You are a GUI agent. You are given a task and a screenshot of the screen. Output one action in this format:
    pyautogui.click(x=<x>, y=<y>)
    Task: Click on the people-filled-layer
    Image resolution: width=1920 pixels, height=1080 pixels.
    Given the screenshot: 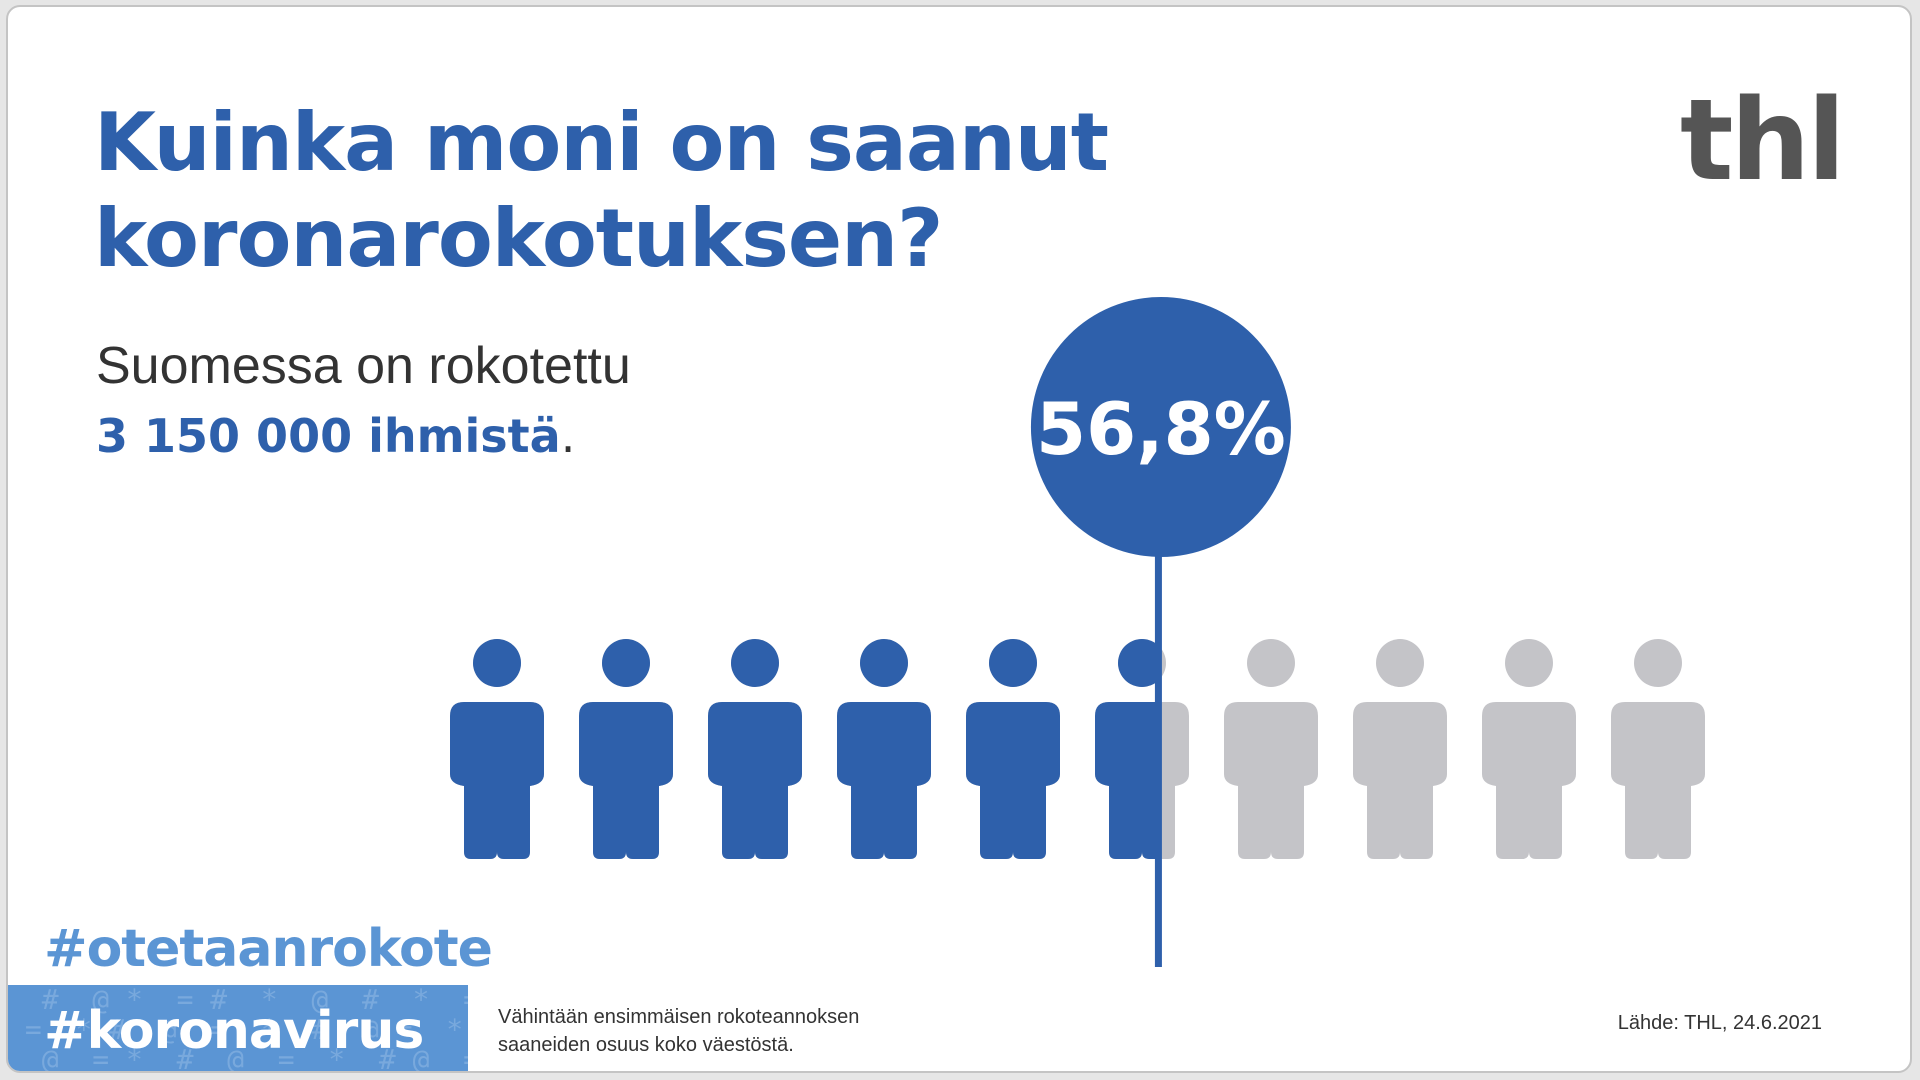 What is the action you would take?
    pyautogui.click(x=804, y=749)
    